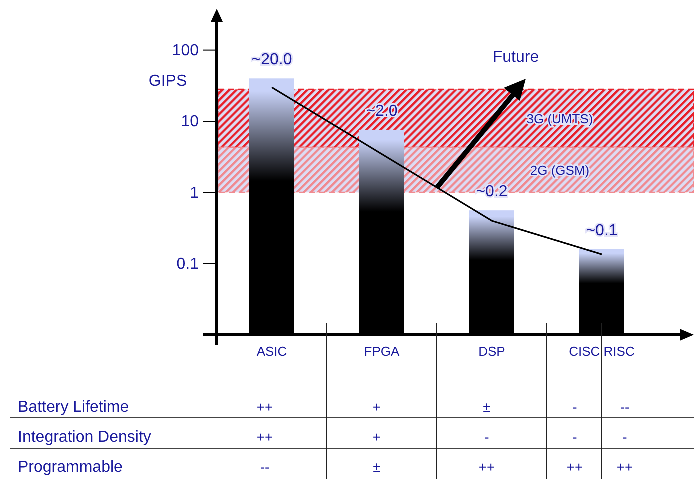 Image resolution: width=694 pixels, height=479 pixels. What do you see at coordinates (602, 351) in the screenshot?
I see `x-tick-label: CISC RISC` at bounding box center [602, 351].